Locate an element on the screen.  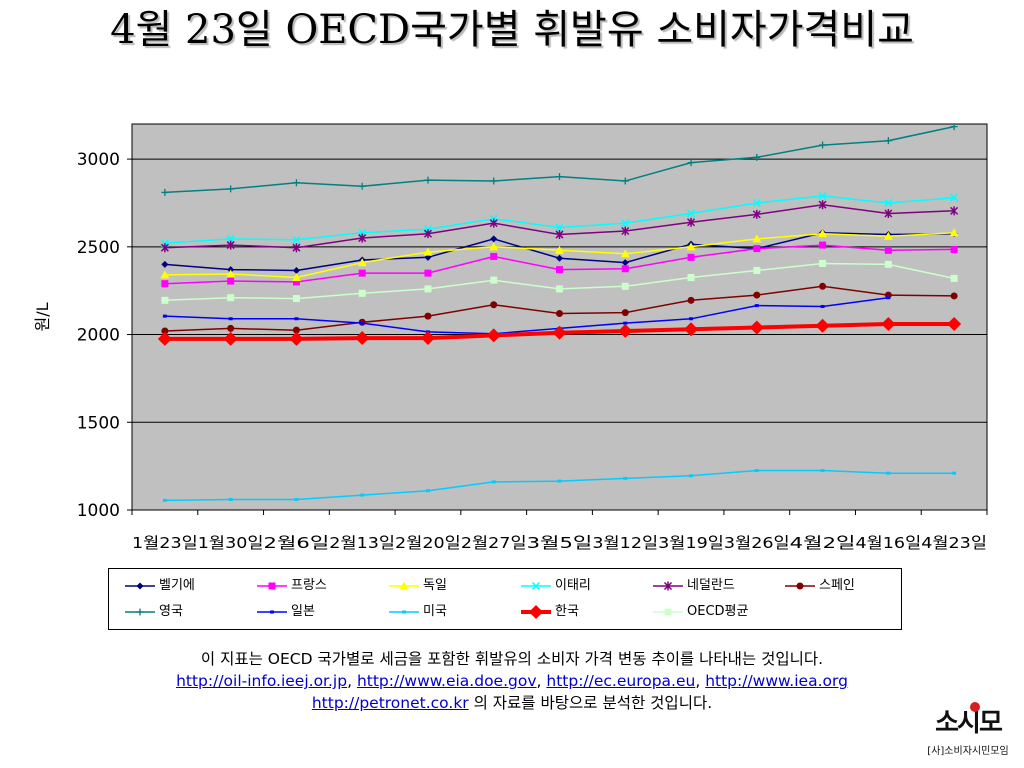
series-미국 is located at coordinates (559, 485).